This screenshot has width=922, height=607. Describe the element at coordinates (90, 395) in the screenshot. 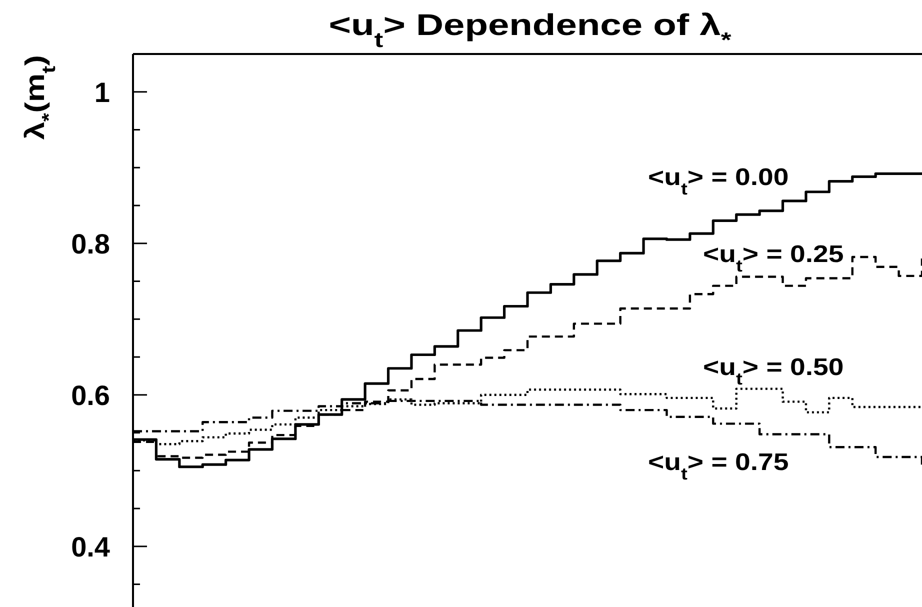

I see `y-tick-label: 0.6` at that location.